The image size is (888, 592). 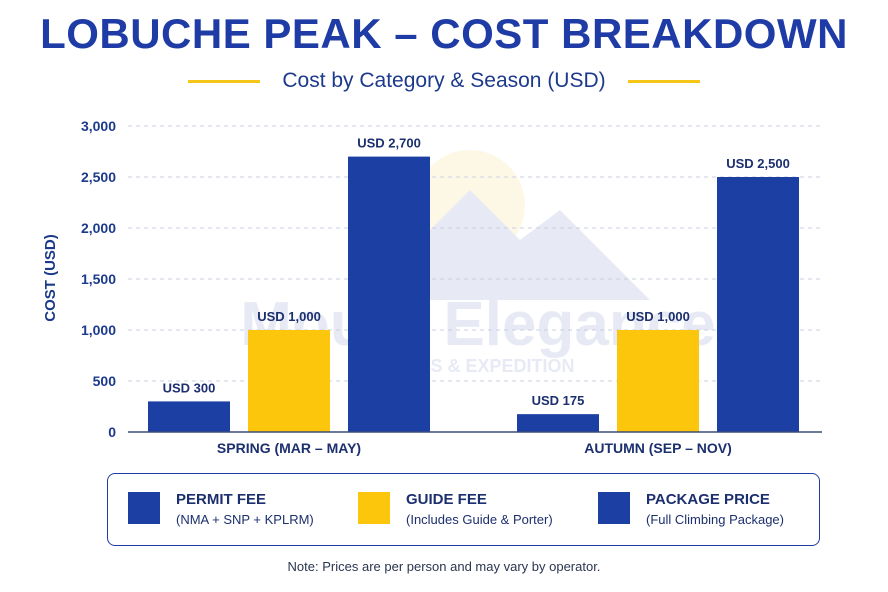 I want to click on y-tick-label: 0, so click(x=112, y=432).